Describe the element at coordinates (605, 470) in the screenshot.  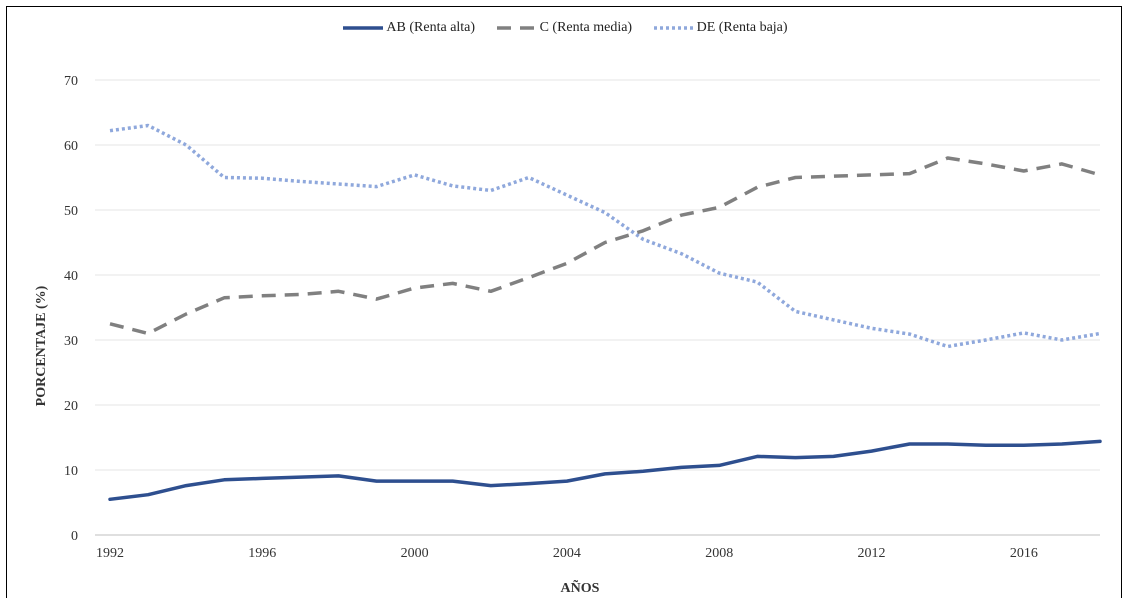
I see `series-line-ab` at that location.